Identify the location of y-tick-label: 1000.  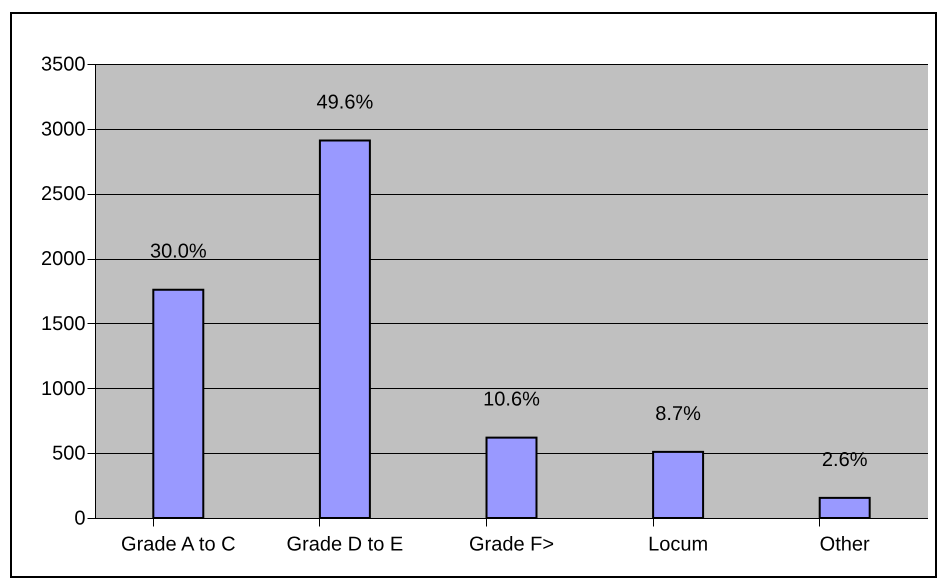
(63, 389).